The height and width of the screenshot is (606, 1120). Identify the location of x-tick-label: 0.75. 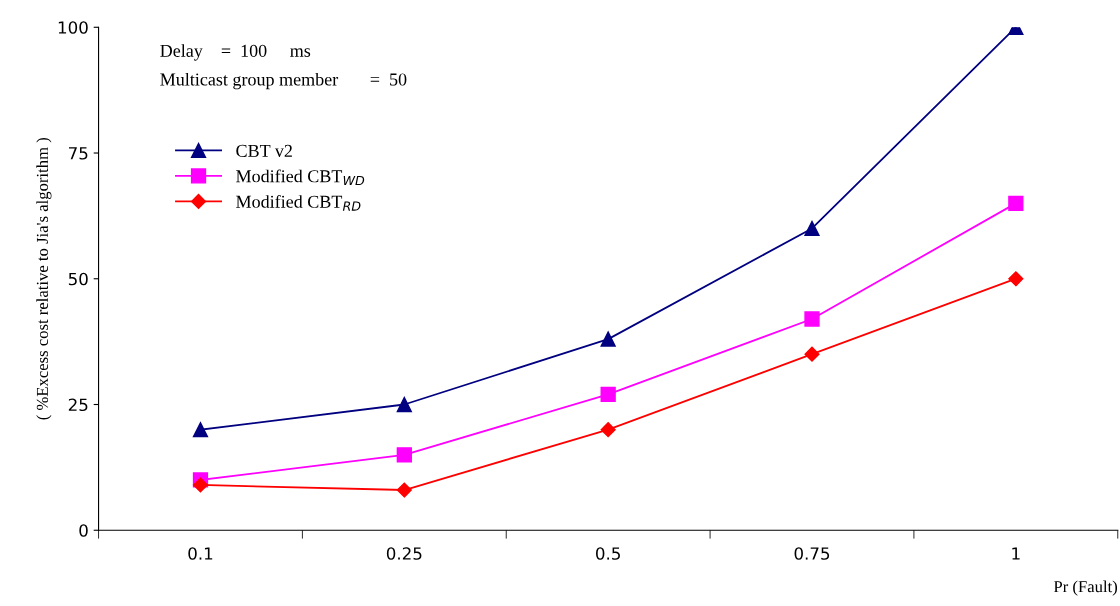
(812, 553).